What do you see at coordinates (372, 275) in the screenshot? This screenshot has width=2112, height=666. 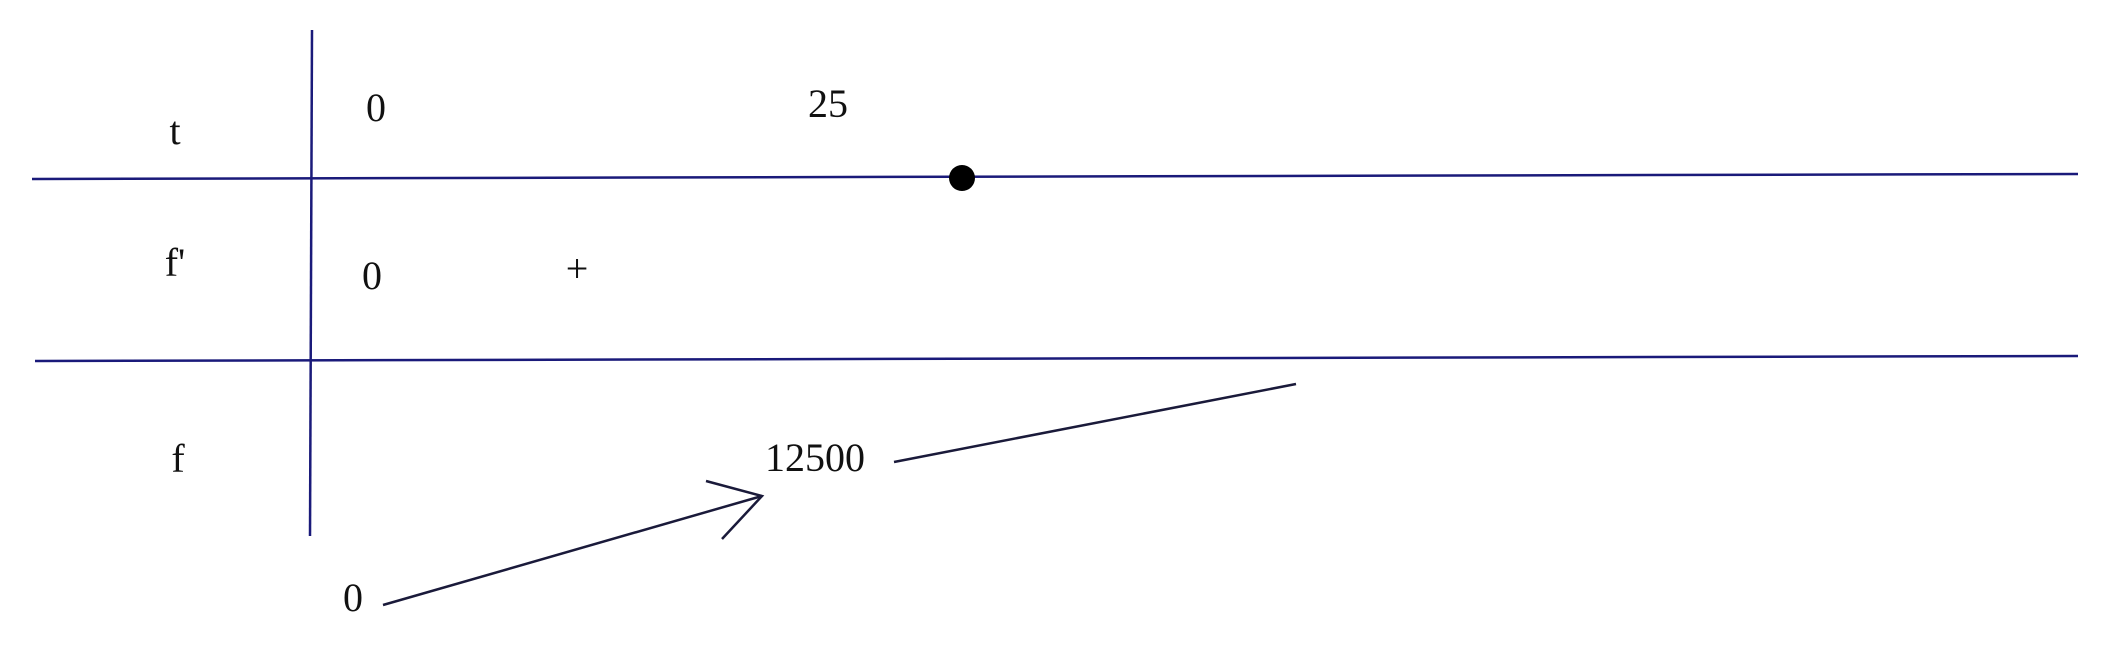 I see `derivative-value: 0` at bounding box center [372, 275].